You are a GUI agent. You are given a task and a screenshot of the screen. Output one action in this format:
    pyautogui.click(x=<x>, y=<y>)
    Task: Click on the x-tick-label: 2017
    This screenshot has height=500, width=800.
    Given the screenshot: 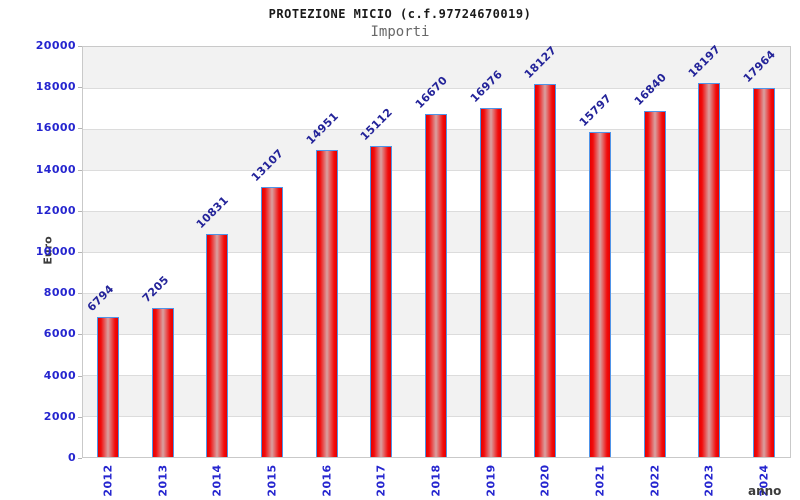 What is the action you would take?
    pyautogui.click(x=381, y=480)
    